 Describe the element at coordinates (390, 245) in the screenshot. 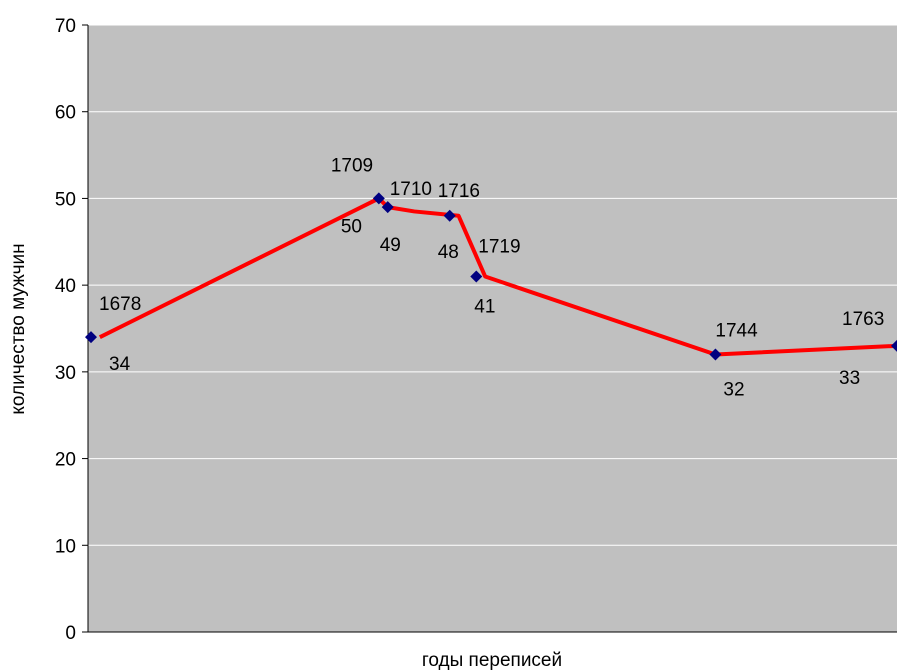

I see `value-label: 49` at that location.